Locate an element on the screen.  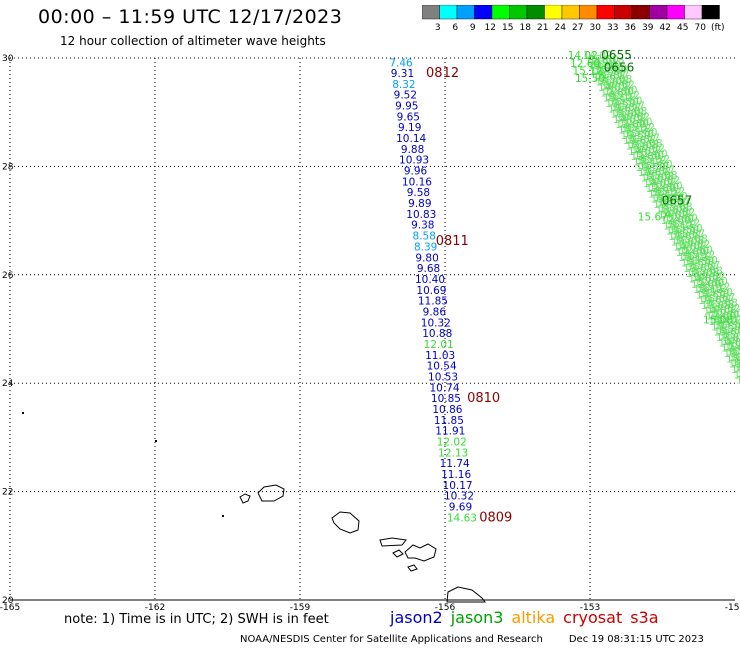
swh-value-label: 11.03 is located at coordinates (440, 356).